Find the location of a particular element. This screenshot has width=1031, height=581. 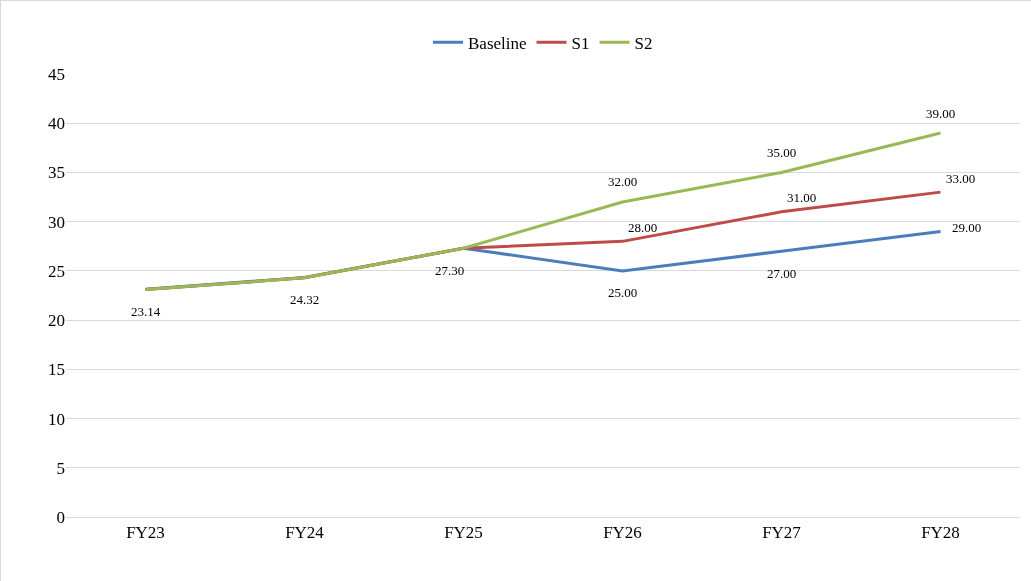

y-tick-label: 20 is located at coordinates (56, 321).